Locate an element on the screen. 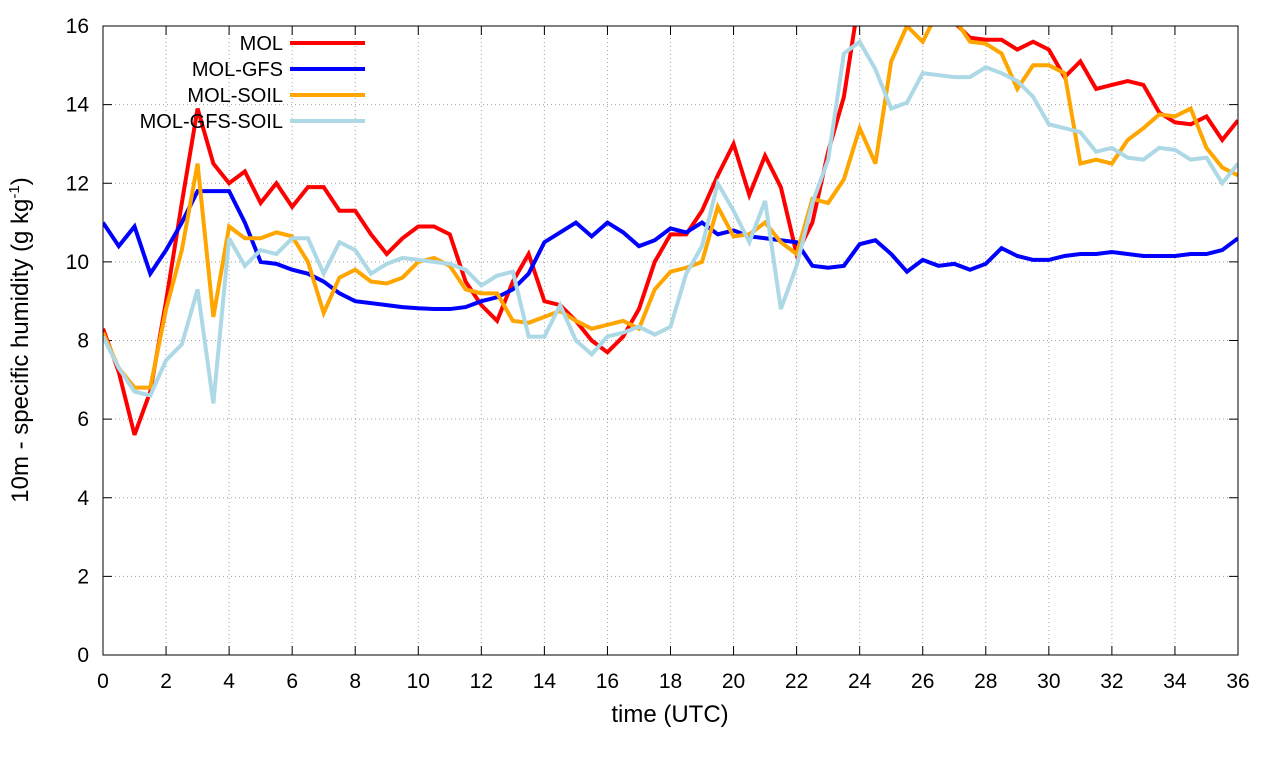 The width and height of the screenshot is (1280, 765). y-tick-label: 16 is located at coordinates (77, 26).